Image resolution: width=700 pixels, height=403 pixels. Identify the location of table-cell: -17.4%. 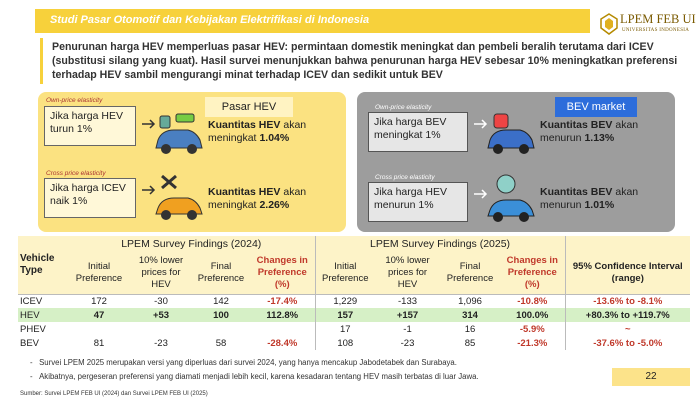
(283, 301).